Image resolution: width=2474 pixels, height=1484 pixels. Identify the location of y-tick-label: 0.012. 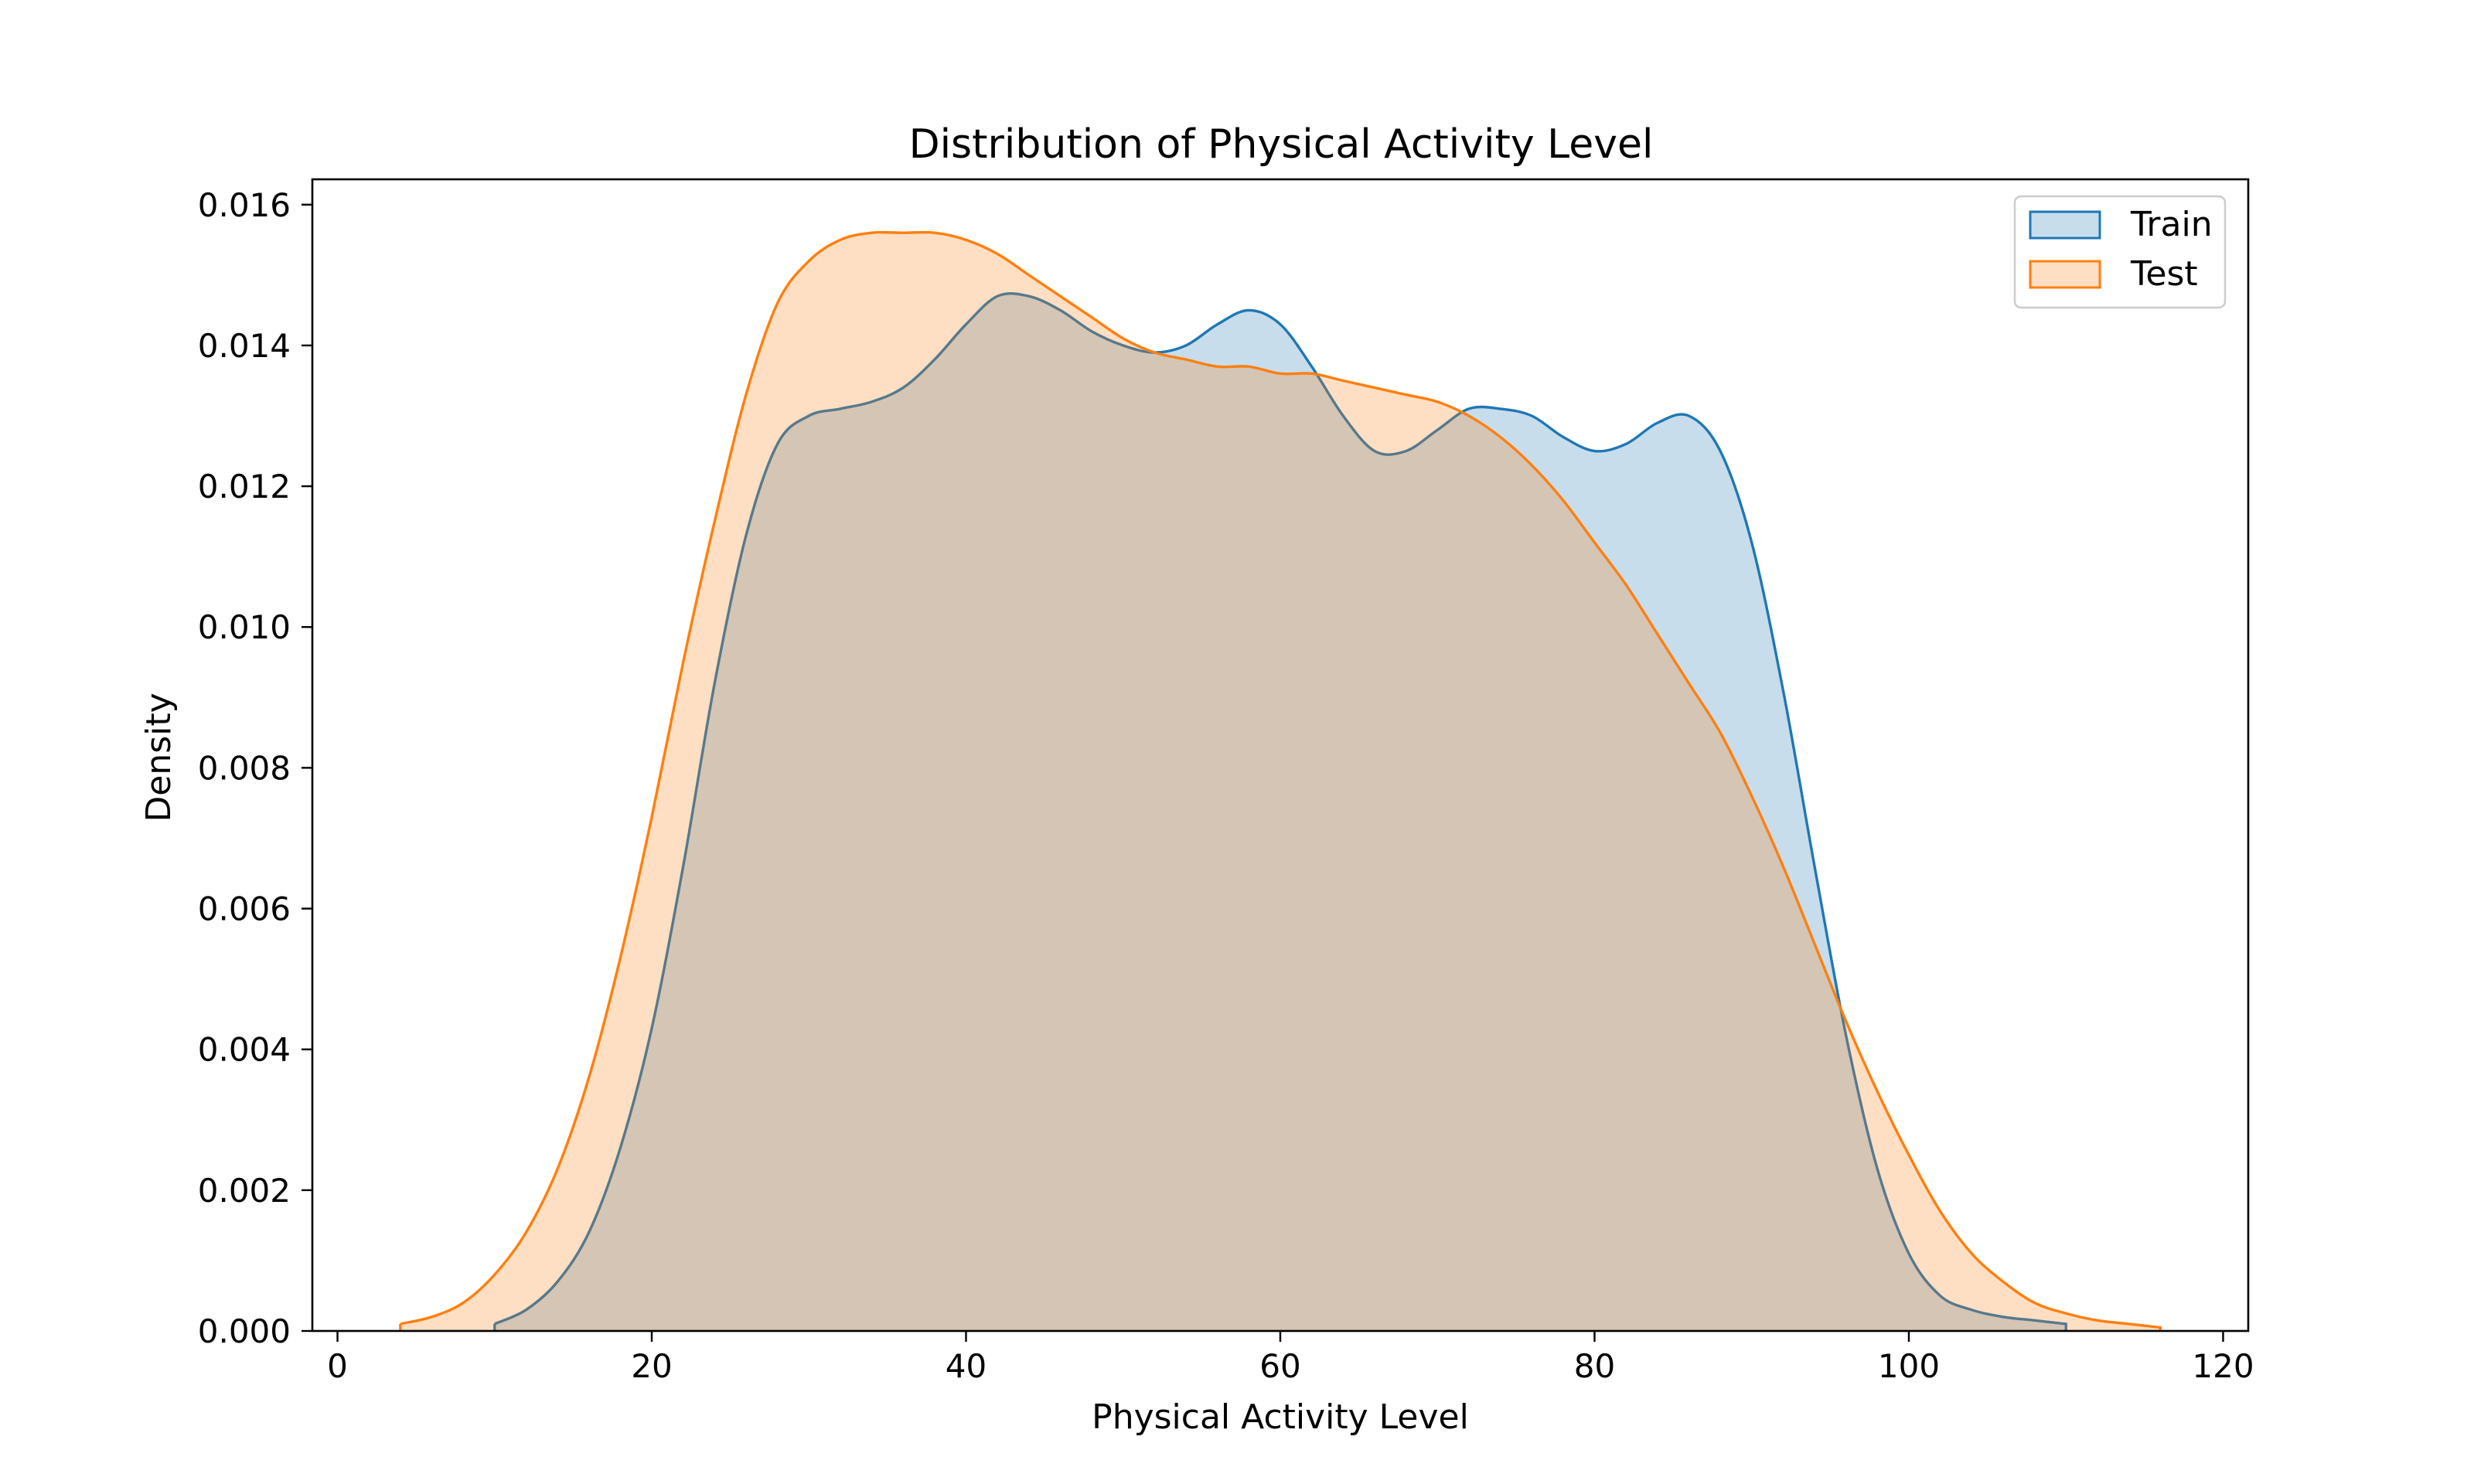
(244, 486).